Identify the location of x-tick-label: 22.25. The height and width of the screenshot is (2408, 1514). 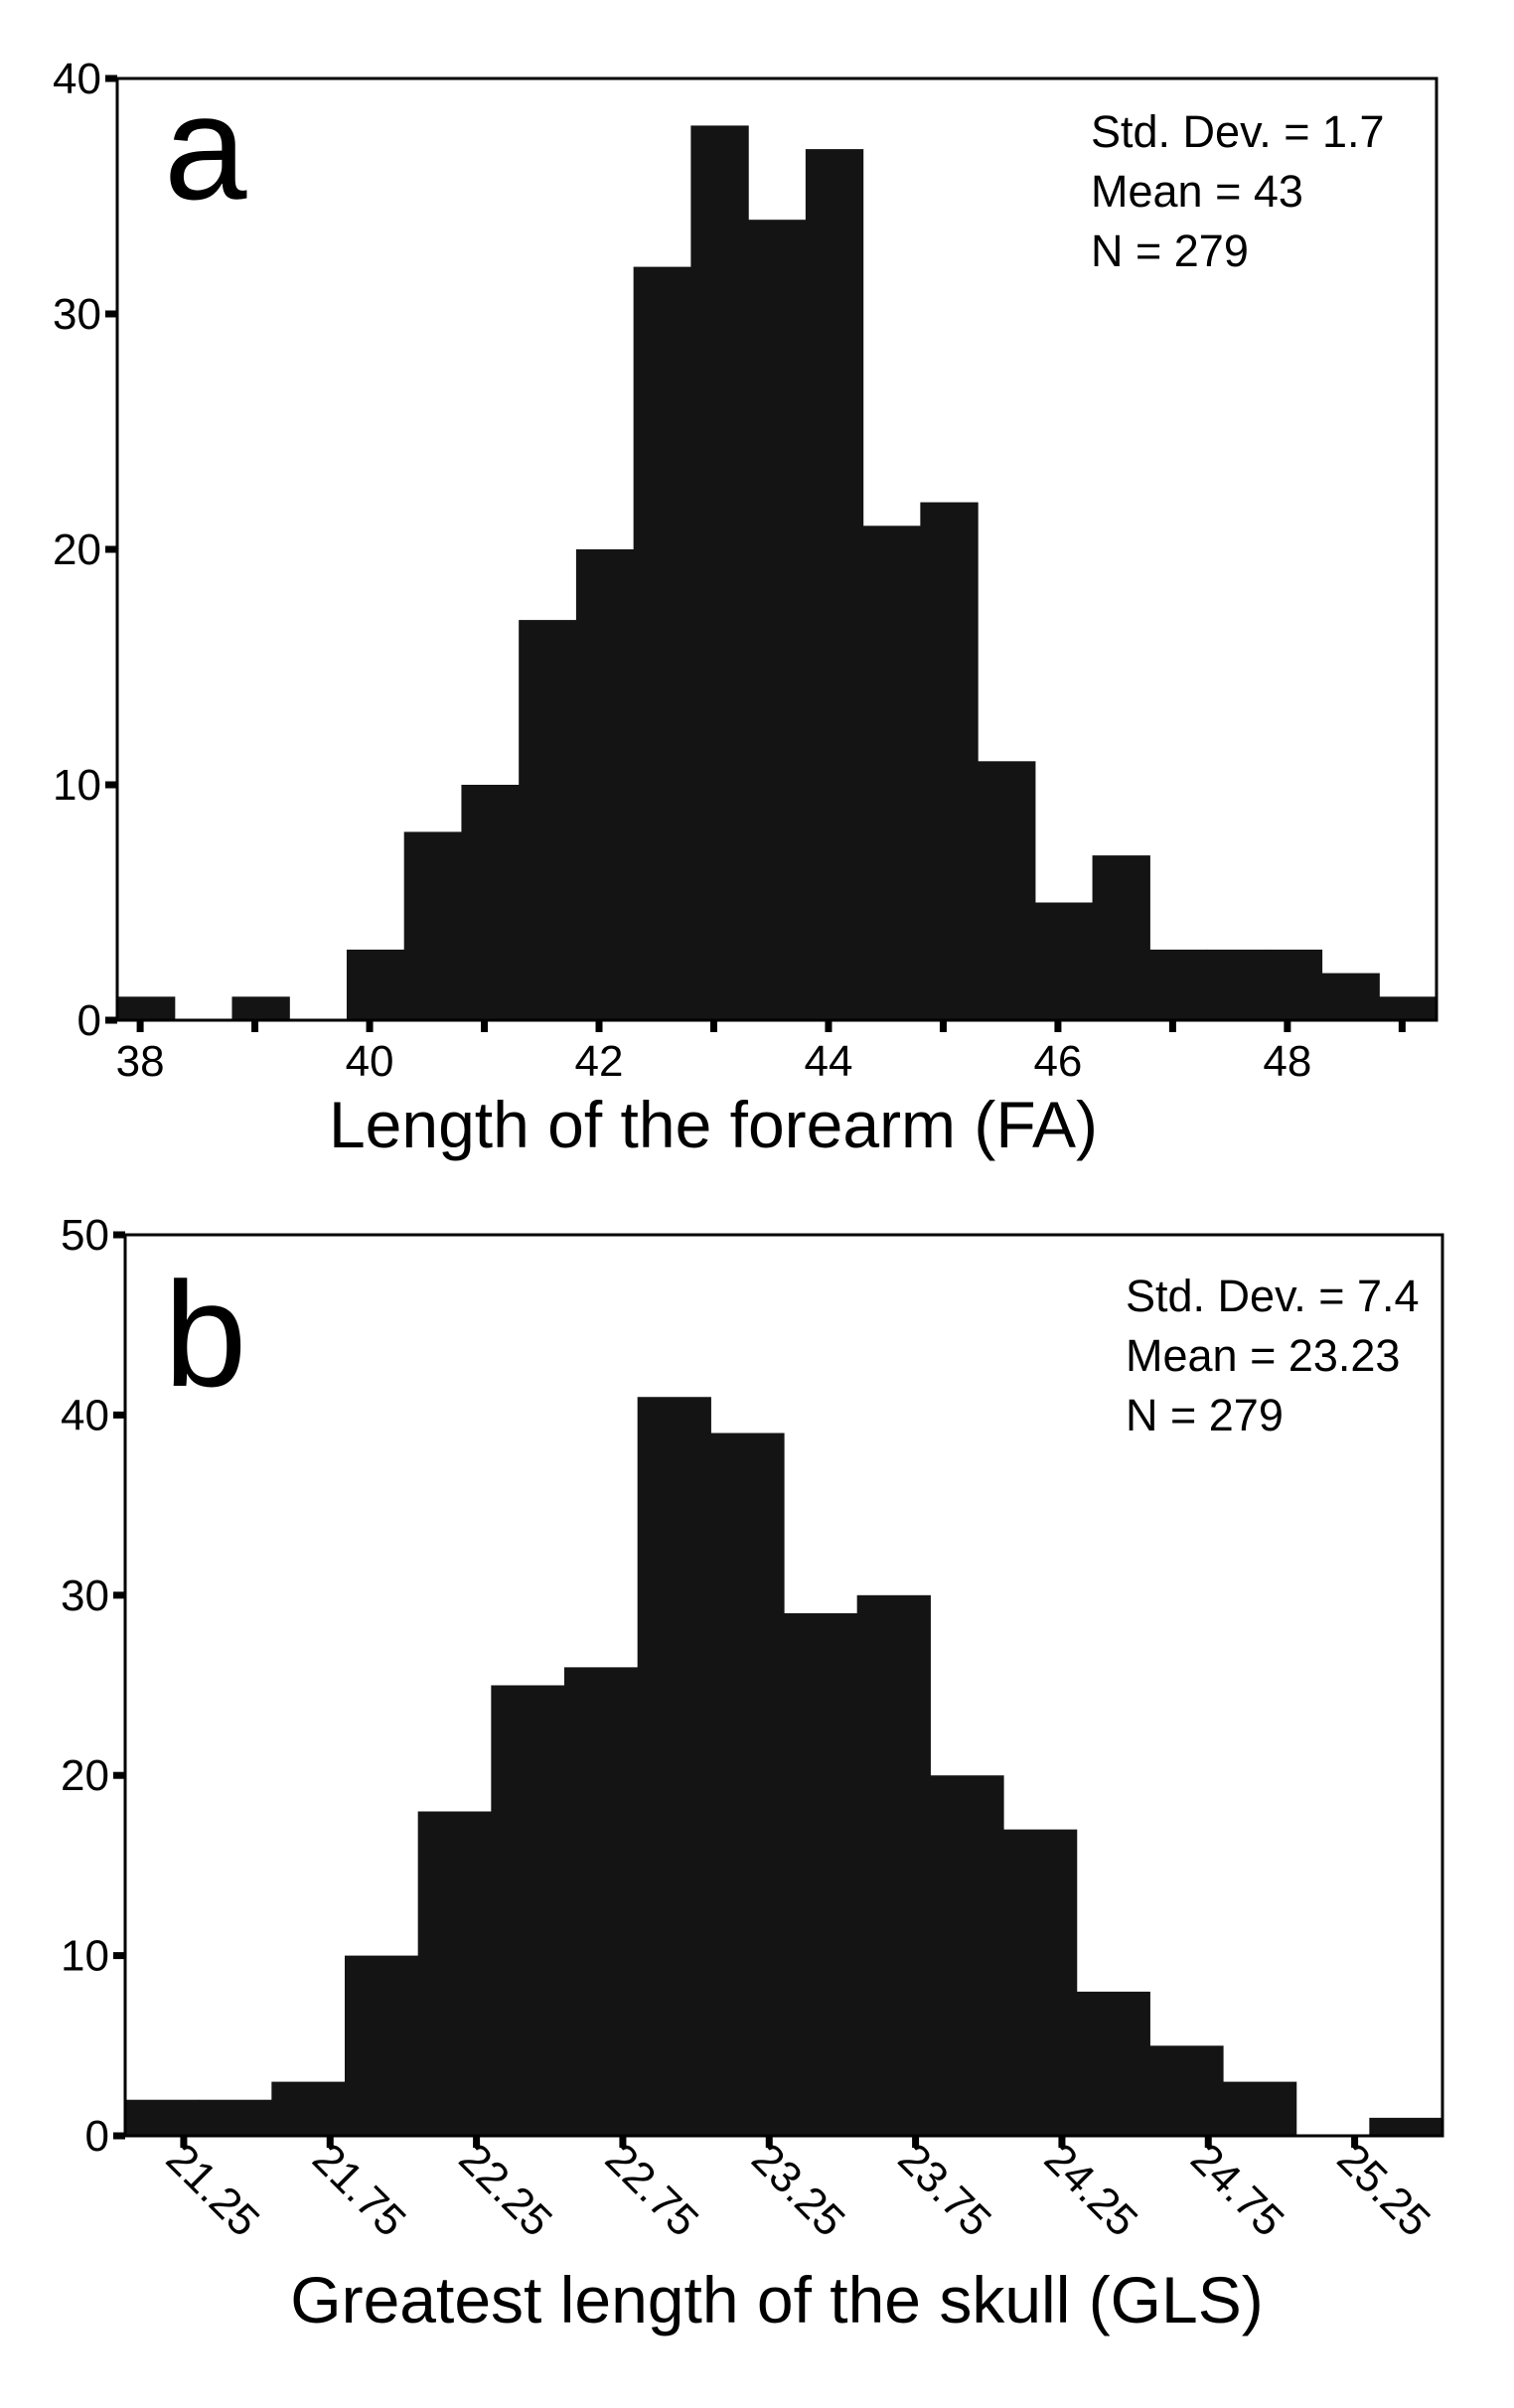
(506, 2190).